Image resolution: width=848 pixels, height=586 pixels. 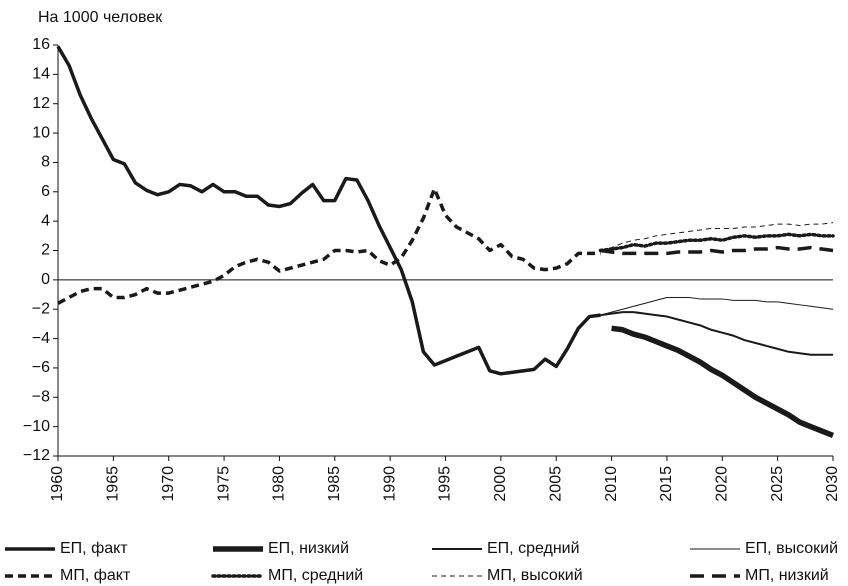 What do you see at coordinates (279, 484) in the screenshot?
I see `x-tick-label: 1980` at bounding box center [279, 484].